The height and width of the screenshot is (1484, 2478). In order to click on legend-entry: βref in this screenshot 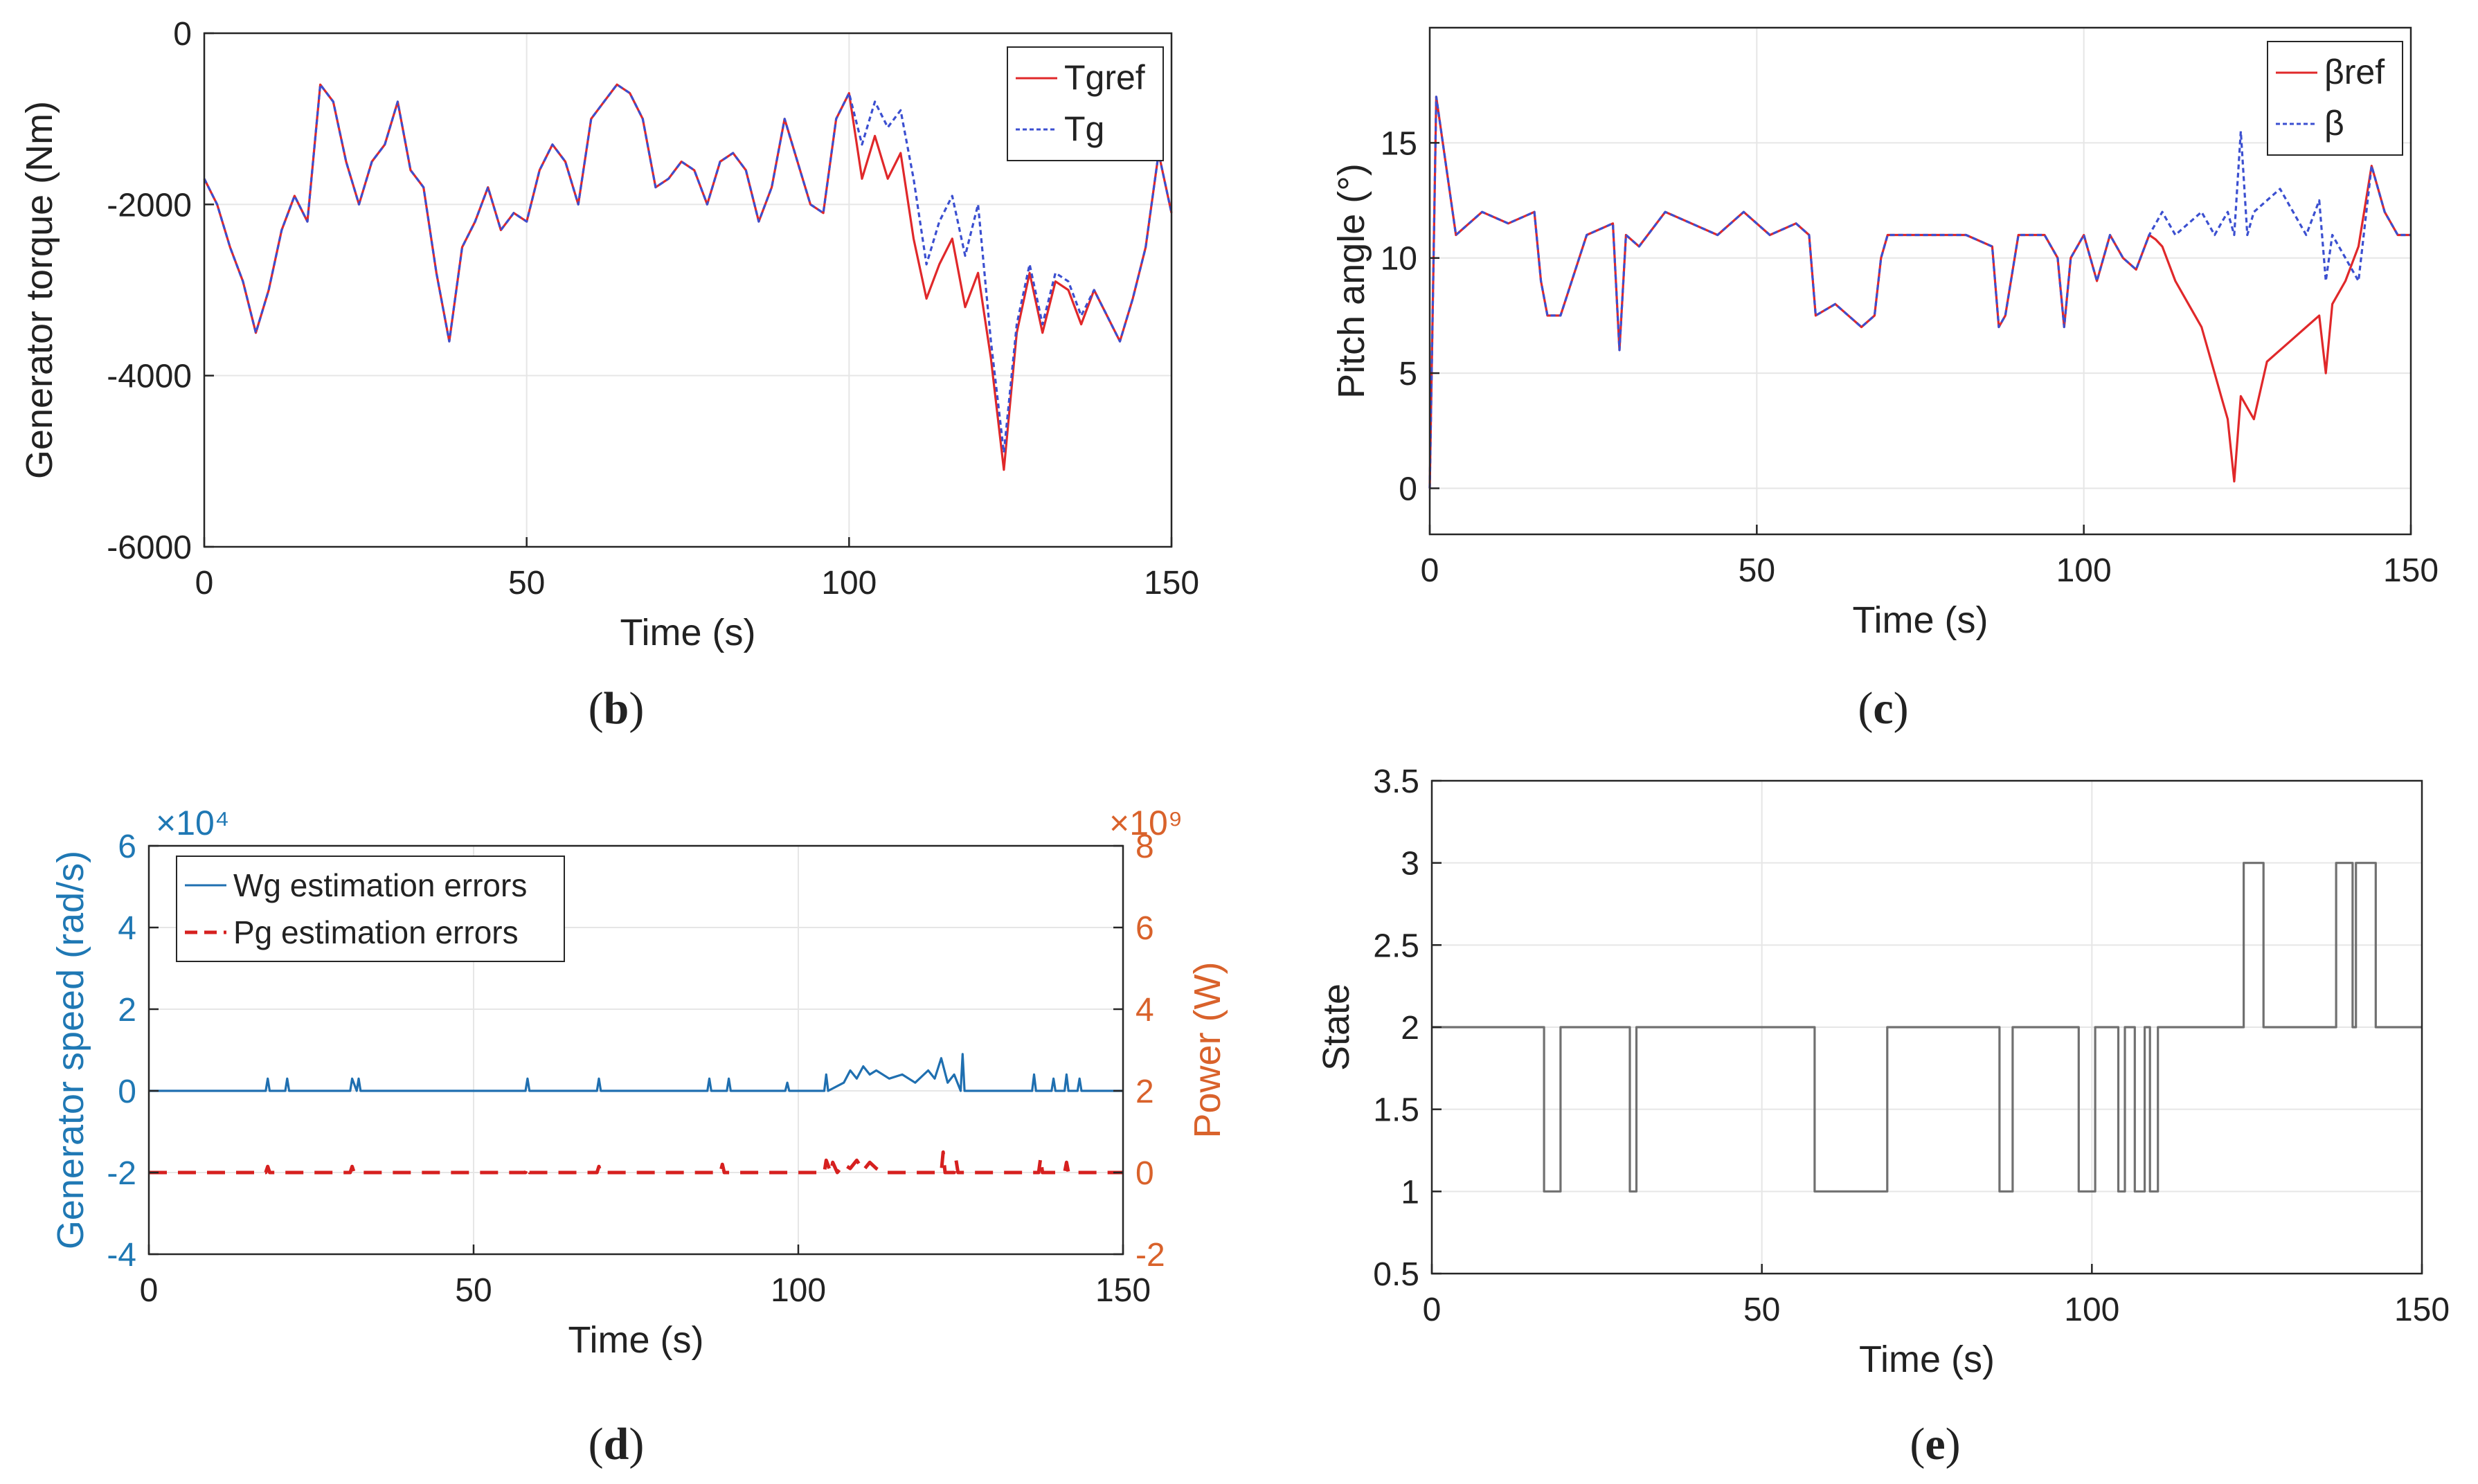, I will do `click(2354, 72)`.